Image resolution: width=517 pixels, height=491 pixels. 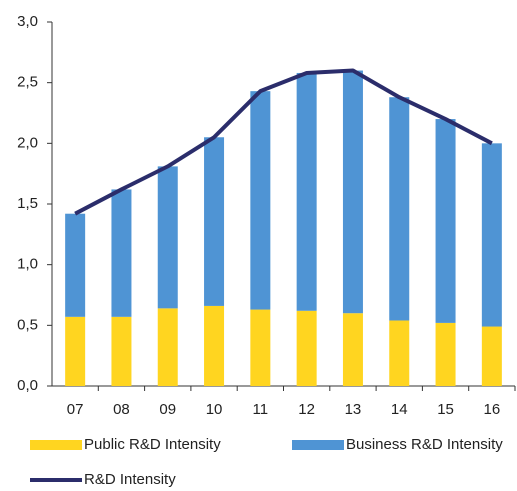 What do you see at coordinates (121, 409) in the screenshot?
I see `x-tick-label: 08` at bounding box center [121, 409].